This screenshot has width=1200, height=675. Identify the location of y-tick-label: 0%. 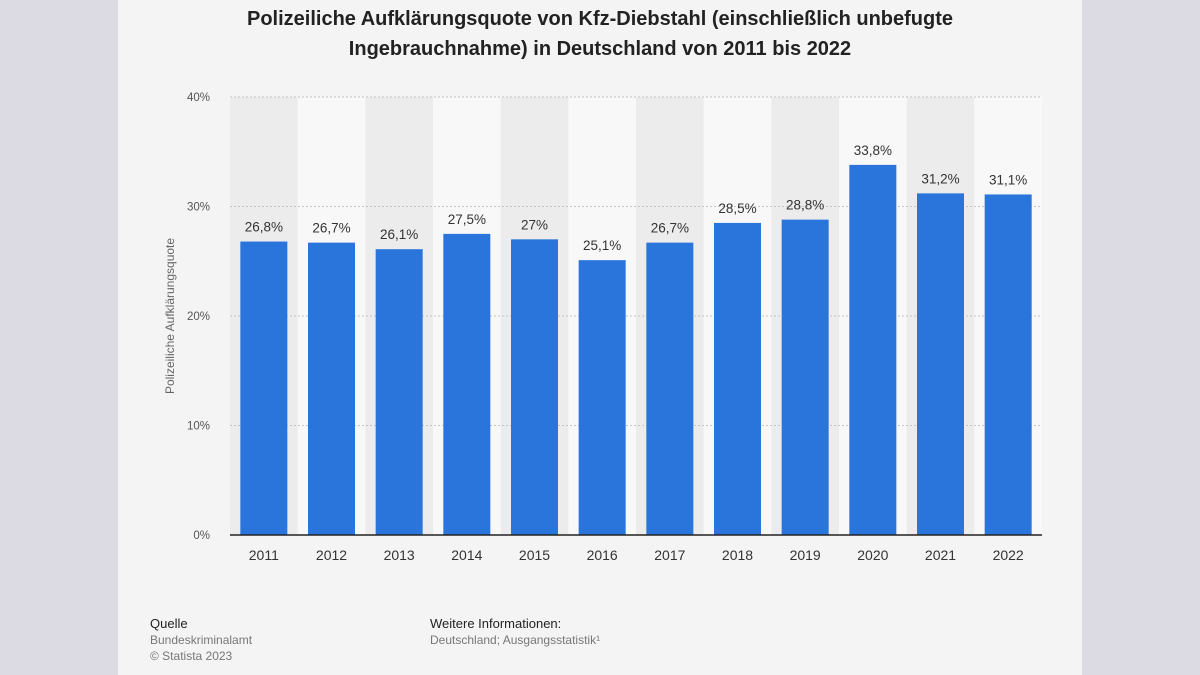
(201, 536).